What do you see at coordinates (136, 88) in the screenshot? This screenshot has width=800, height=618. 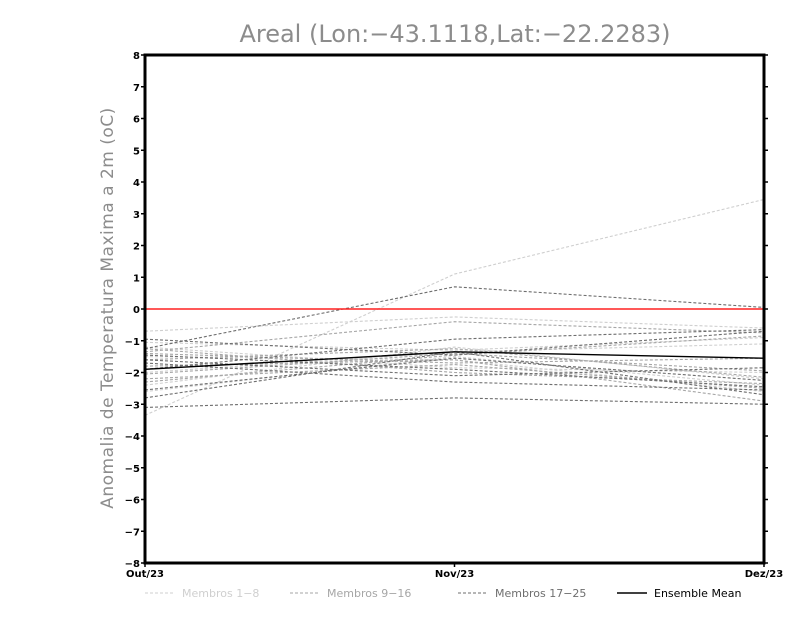 I see `y-tick-label: 7` at bounding box center [136, 88].